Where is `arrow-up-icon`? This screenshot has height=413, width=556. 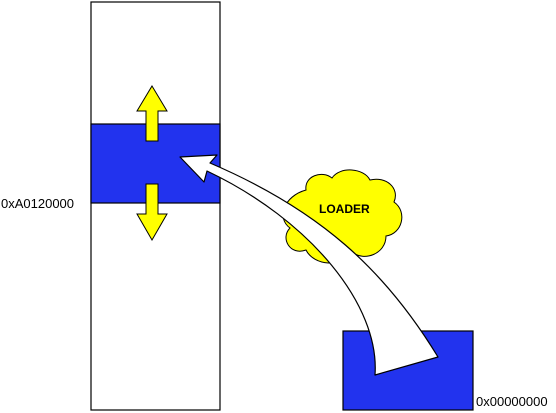 arrow-up-icon is located at coordinates (152, 113).